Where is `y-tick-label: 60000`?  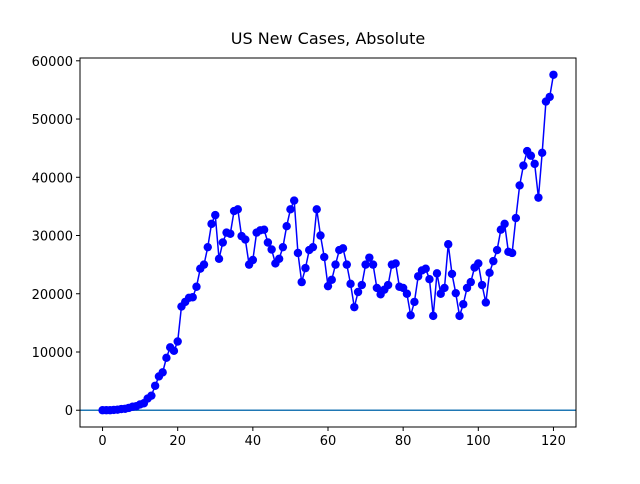 y-tick-label: 60000 is located at coordinates (52, 62).